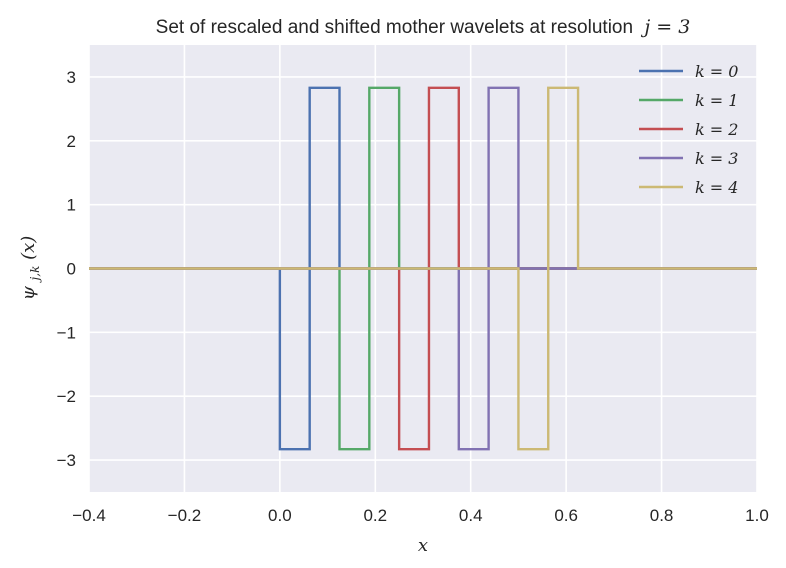  What do you see at coordinates (716, 71) in the screenshot?
I see `legend-label-k0: k = 0` at bounding box center [716, 71].